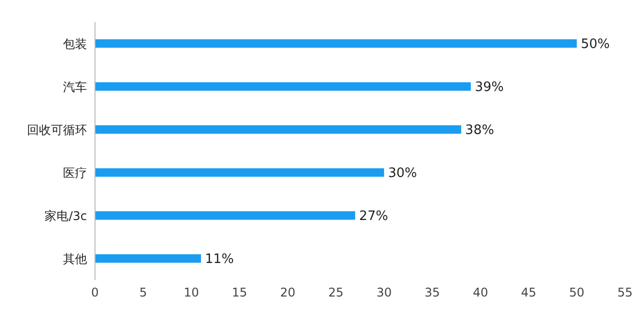 Image resolution: width=640 pixels, height=323 pixels. What do you see at coordinates (402, 174) in the screenshot?
I see `data-label: 30%` at bounding box center [402, 174].